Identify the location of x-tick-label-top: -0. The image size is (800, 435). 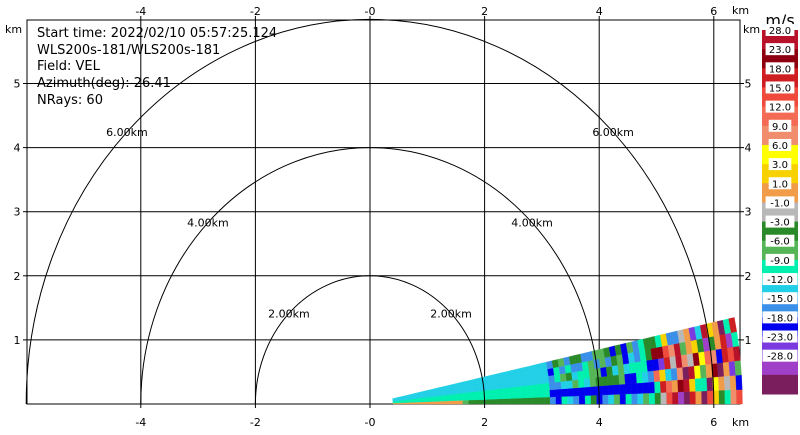
(370, 11).